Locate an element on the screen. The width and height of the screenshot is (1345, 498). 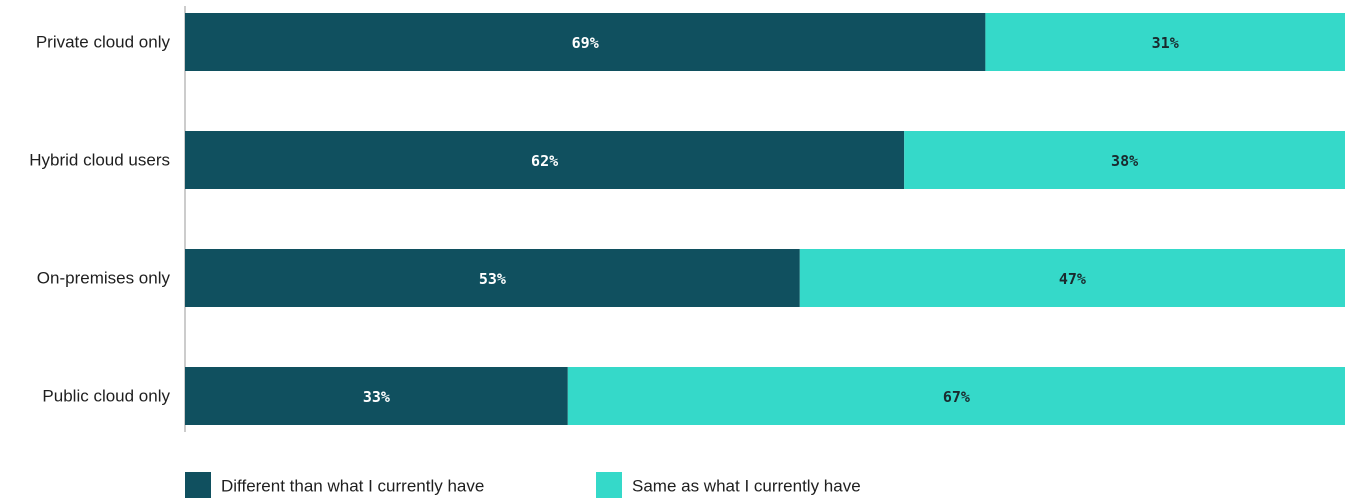
legend-label: Different than what I currently have is located at coordinates (352, 486).